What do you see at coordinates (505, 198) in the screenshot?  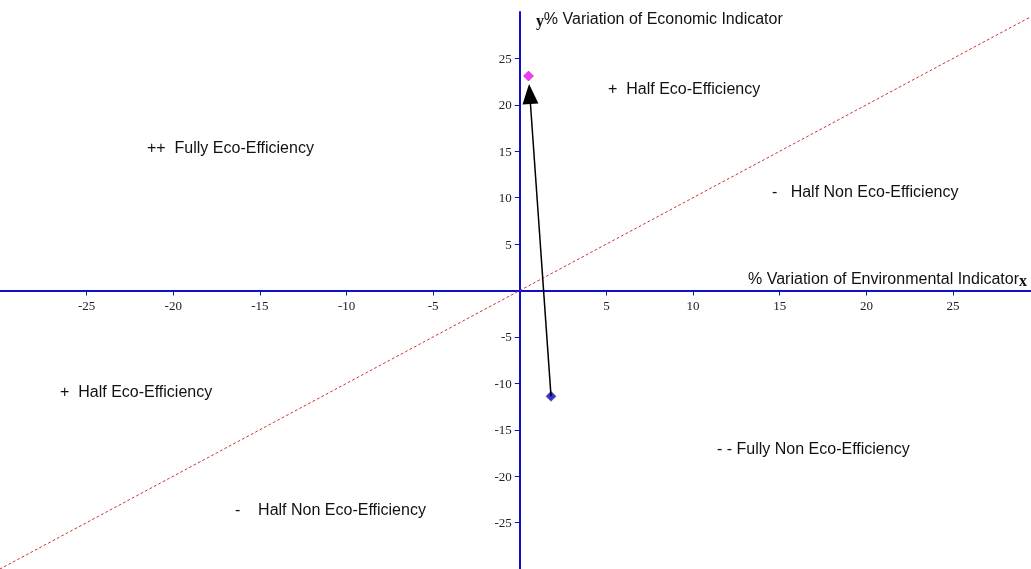 I see `y-tick-label: 10` at bounding box center [505, 198].